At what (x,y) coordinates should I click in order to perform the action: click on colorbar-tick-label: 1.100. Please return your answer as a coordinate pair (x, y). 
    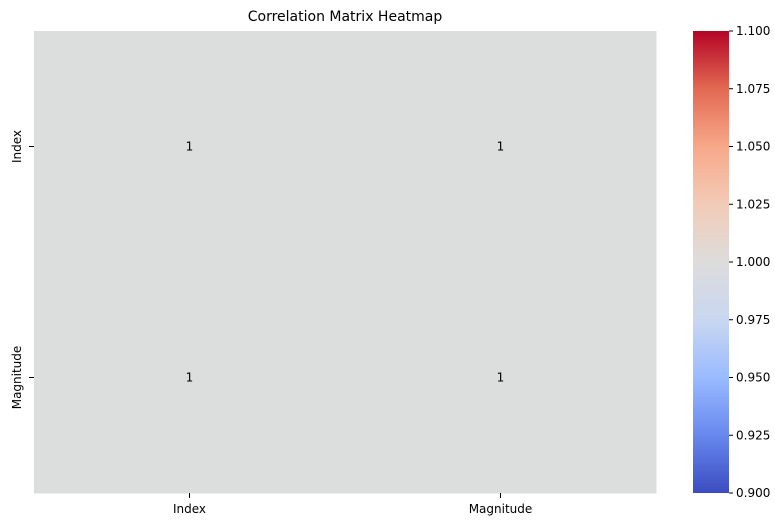
    Looking at the image, I should click on (753, 31).